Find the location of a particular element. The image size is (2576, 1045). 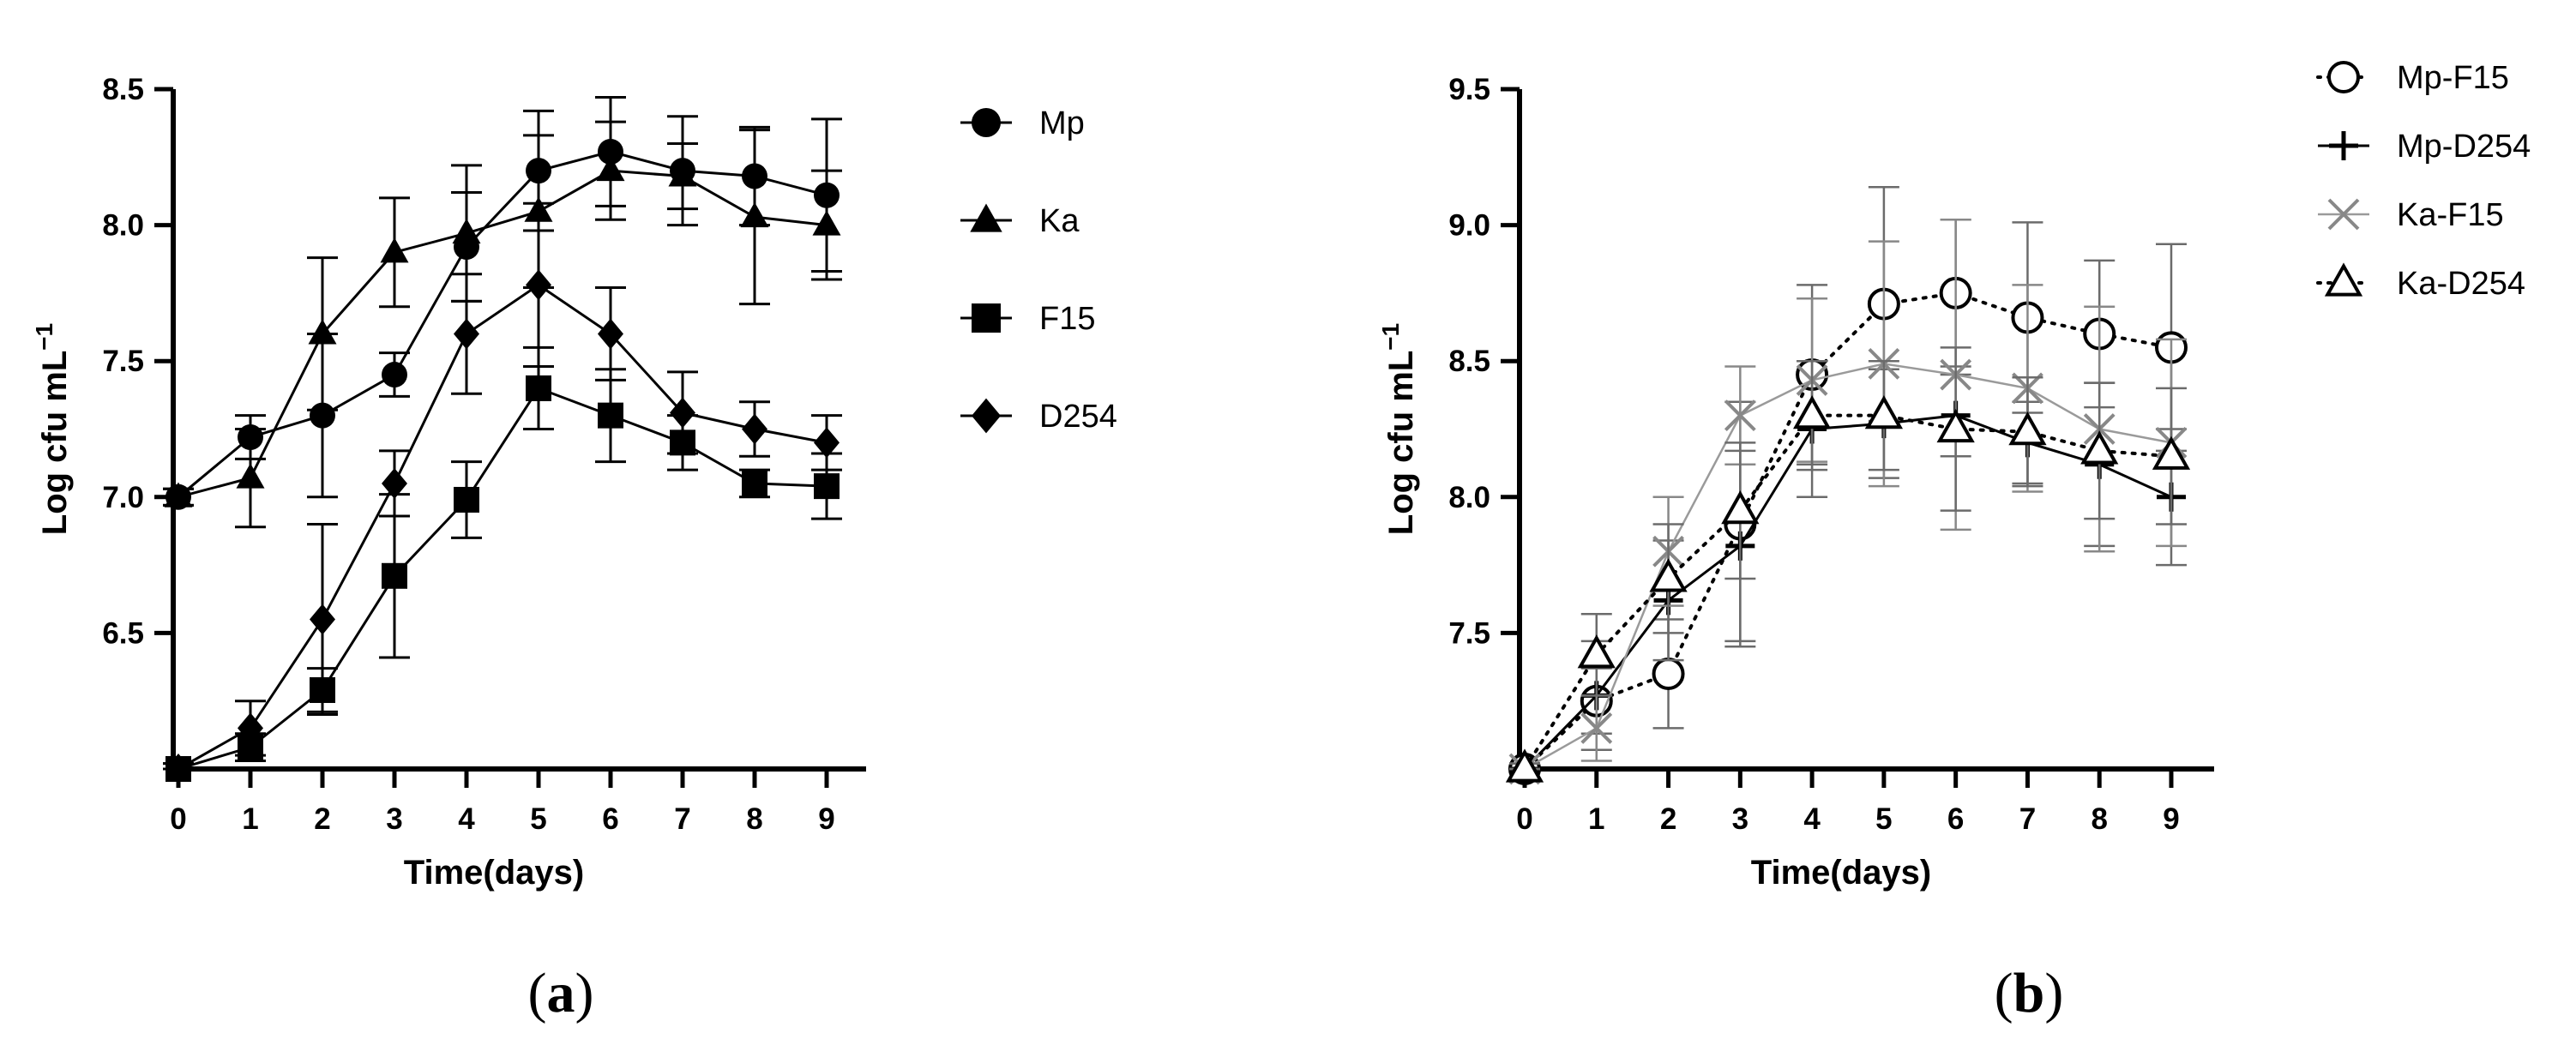

panel-label: (b) is located at coordinates (2029, 993).